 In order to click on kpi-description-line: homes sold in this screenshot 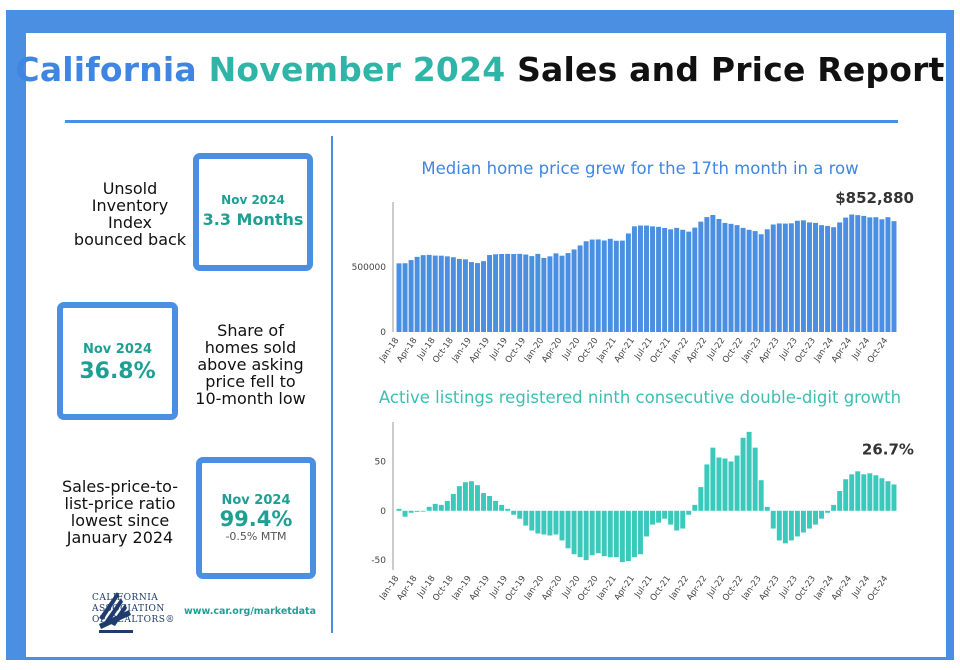, I will do `click(250, 347)`.